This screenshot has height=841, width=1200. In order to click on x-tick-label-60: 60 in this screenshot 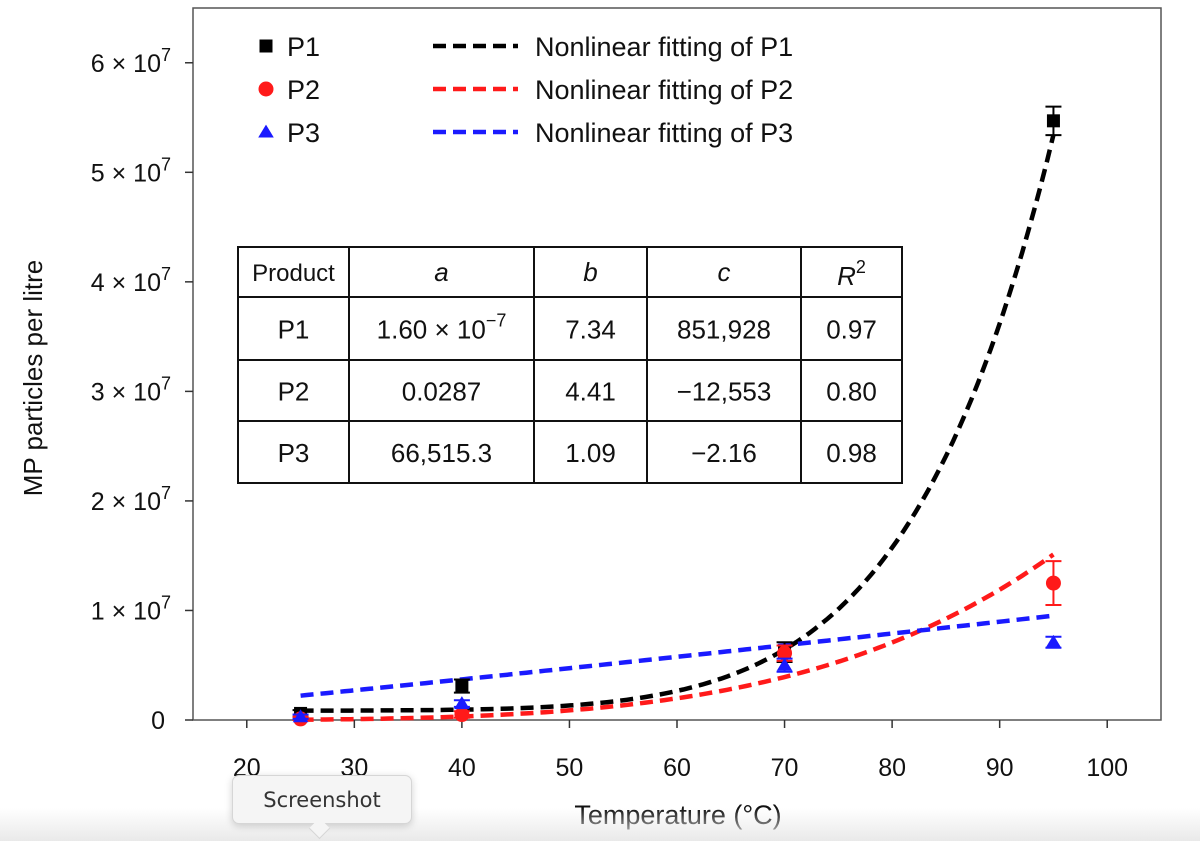, I will do `click(677, 768)`.